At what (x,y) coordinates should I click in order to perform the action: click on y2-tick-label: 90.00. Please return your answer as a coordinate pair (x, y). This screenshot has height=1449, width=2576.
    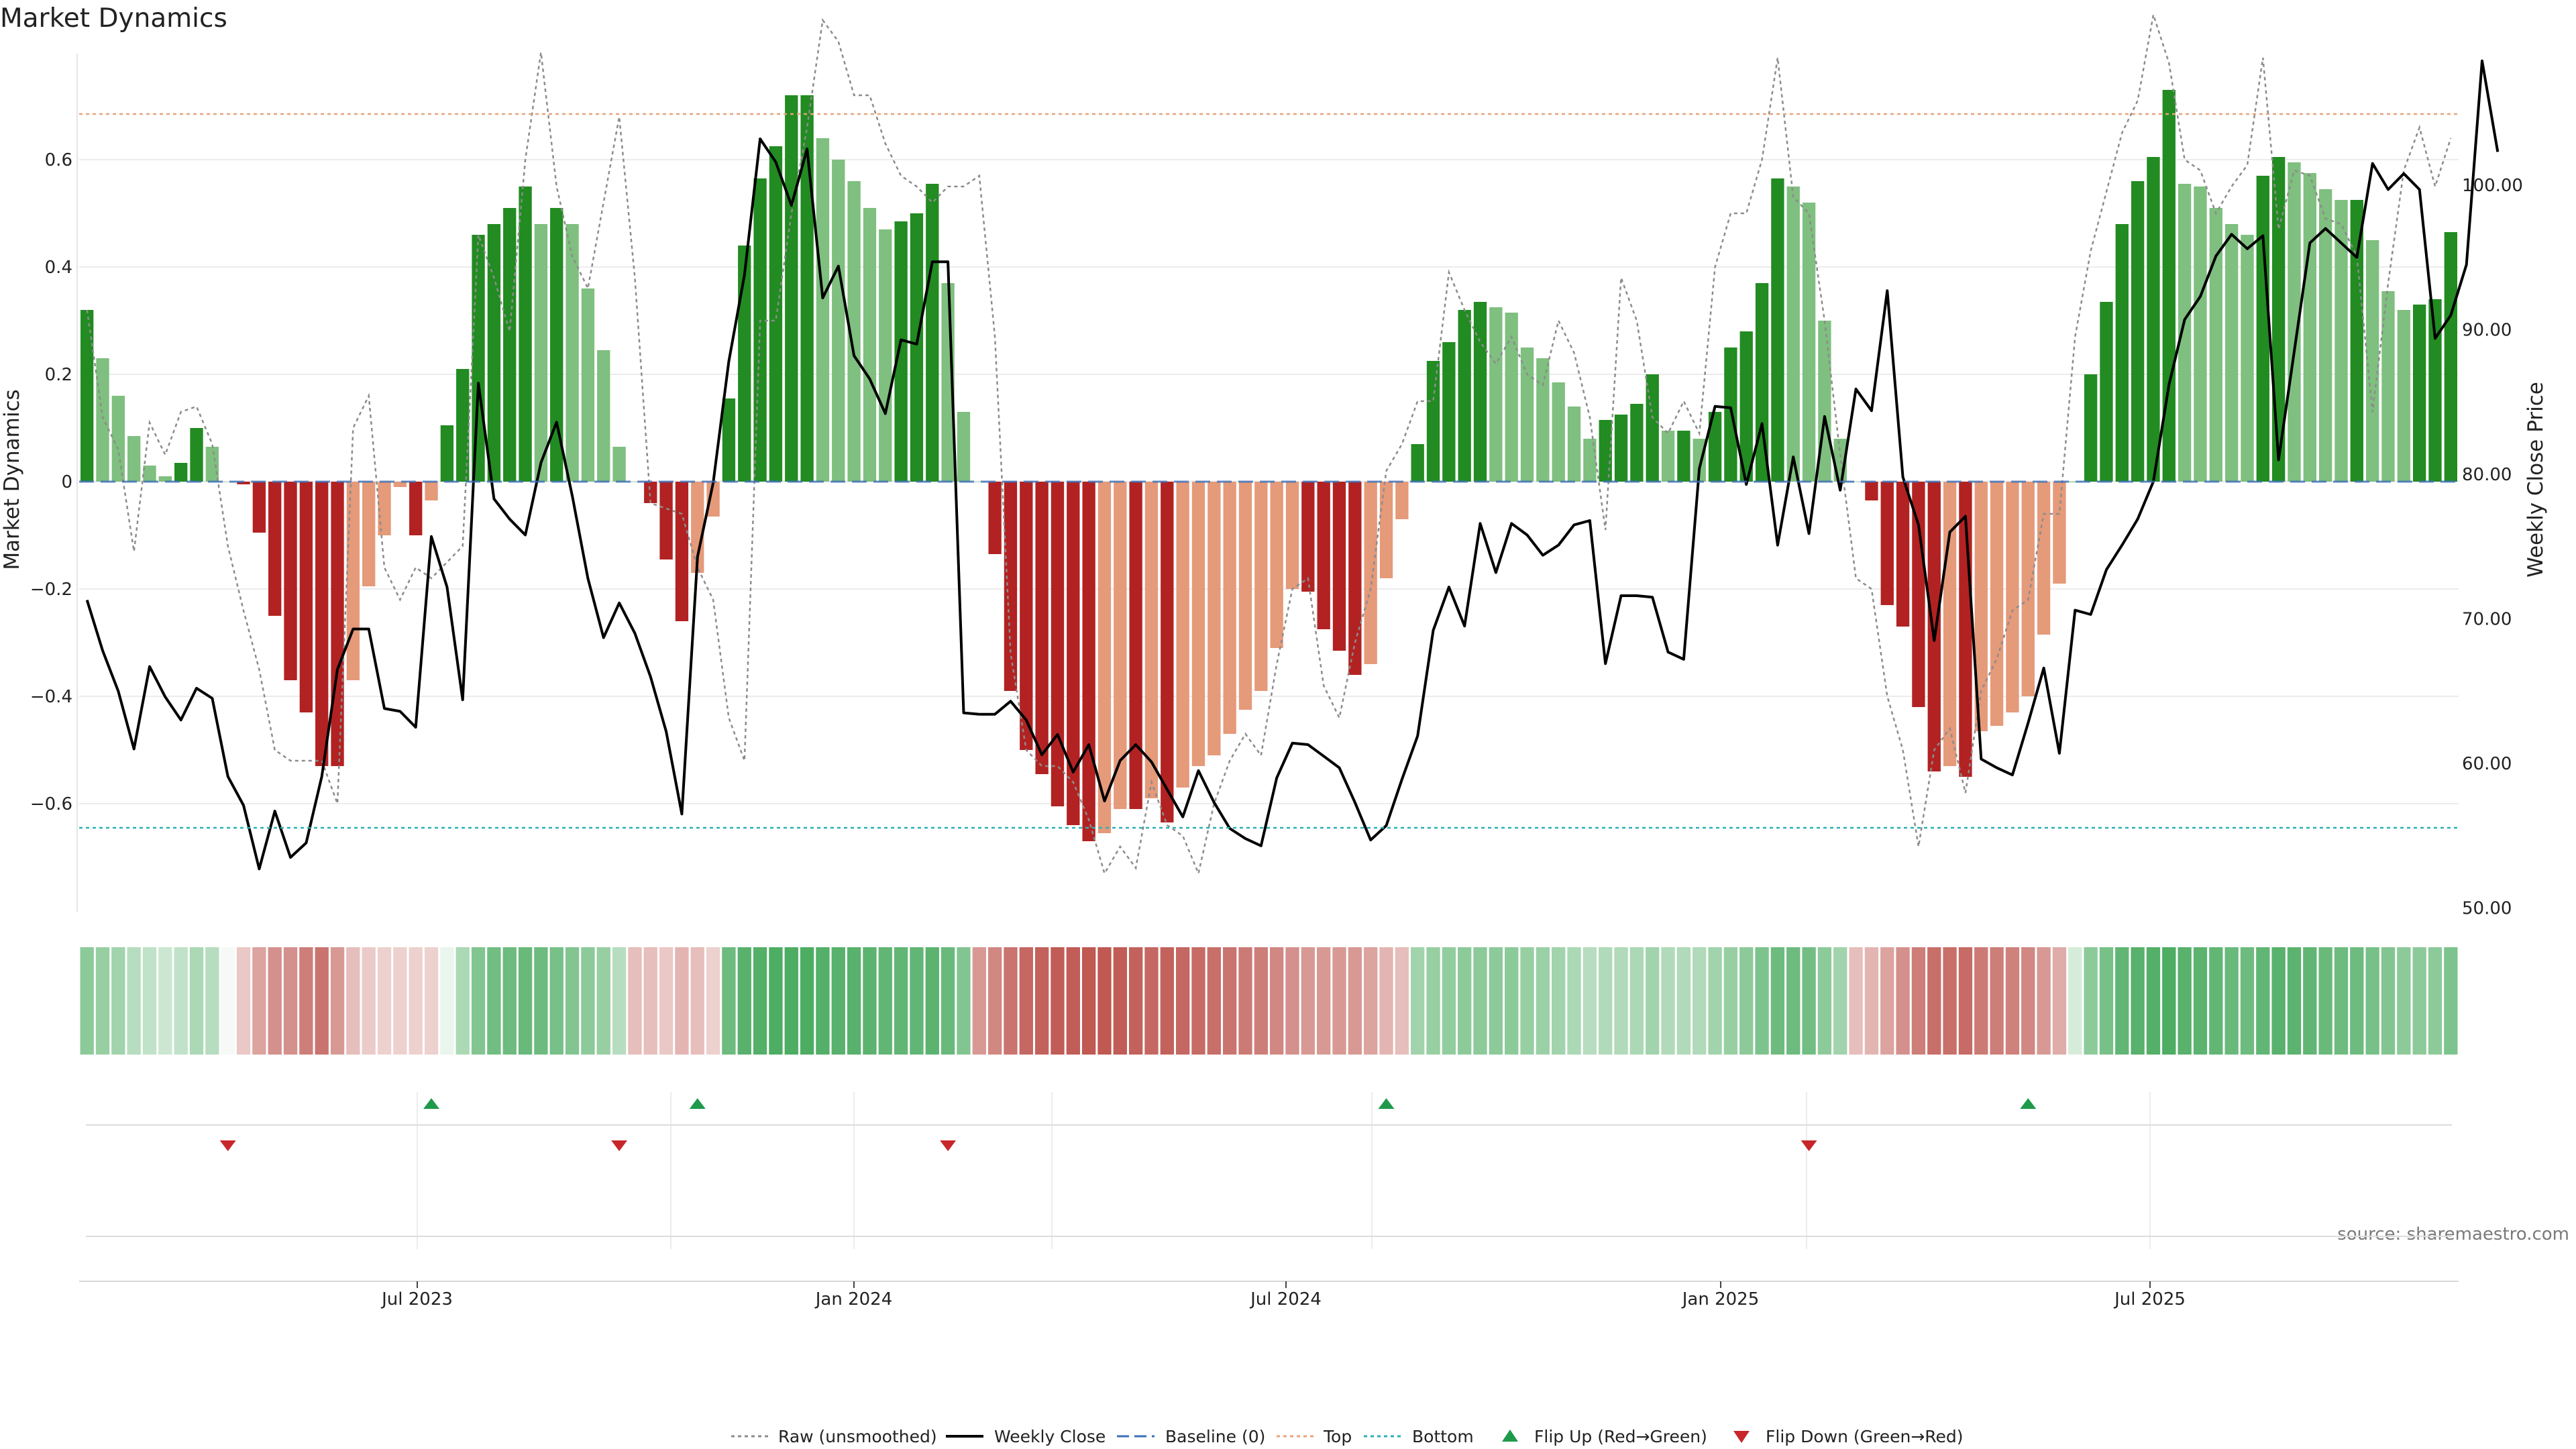
    Looking at the image, I should click on (2487, 331).